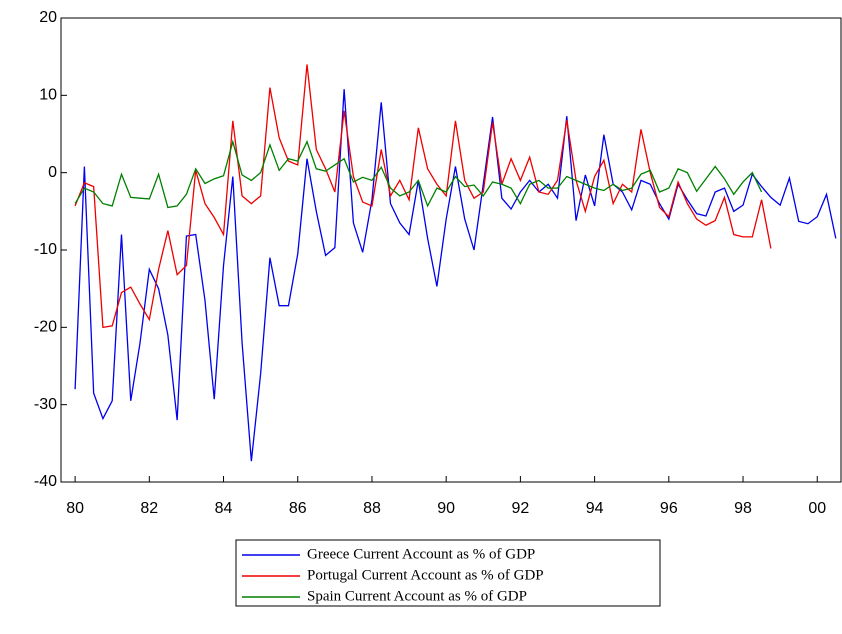 The image size is (842, 634). Describe the element at coordinates (75, 508) in the screenshot. I see `x-tick-label: 80` at that location.